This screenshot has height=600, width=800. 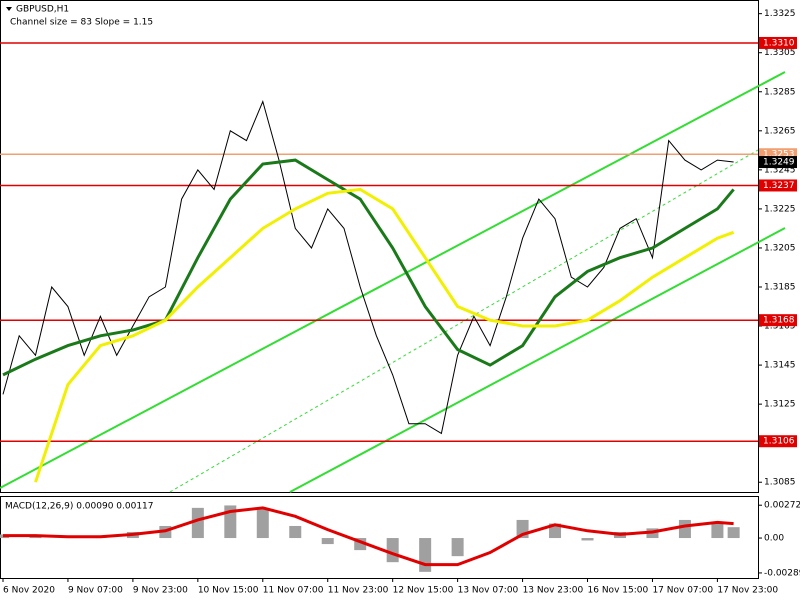 What do you see at coordinates (79, 507) in the screenshot?
I see `macd-title: MACD(12,26,9) 0.00090 0.00117` at bounding box center [79, 507].